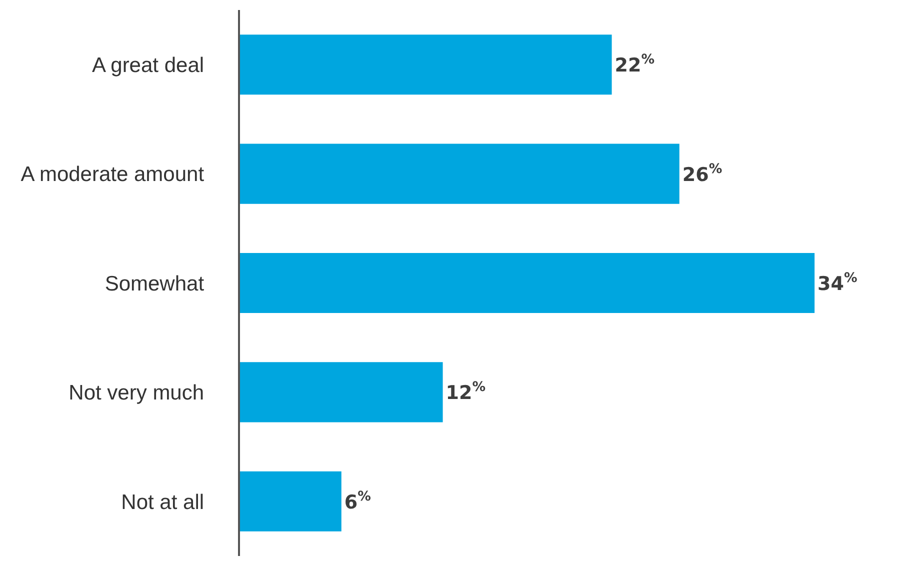  I want to click on data-label: 22$^{%}$, so click(634, 64).